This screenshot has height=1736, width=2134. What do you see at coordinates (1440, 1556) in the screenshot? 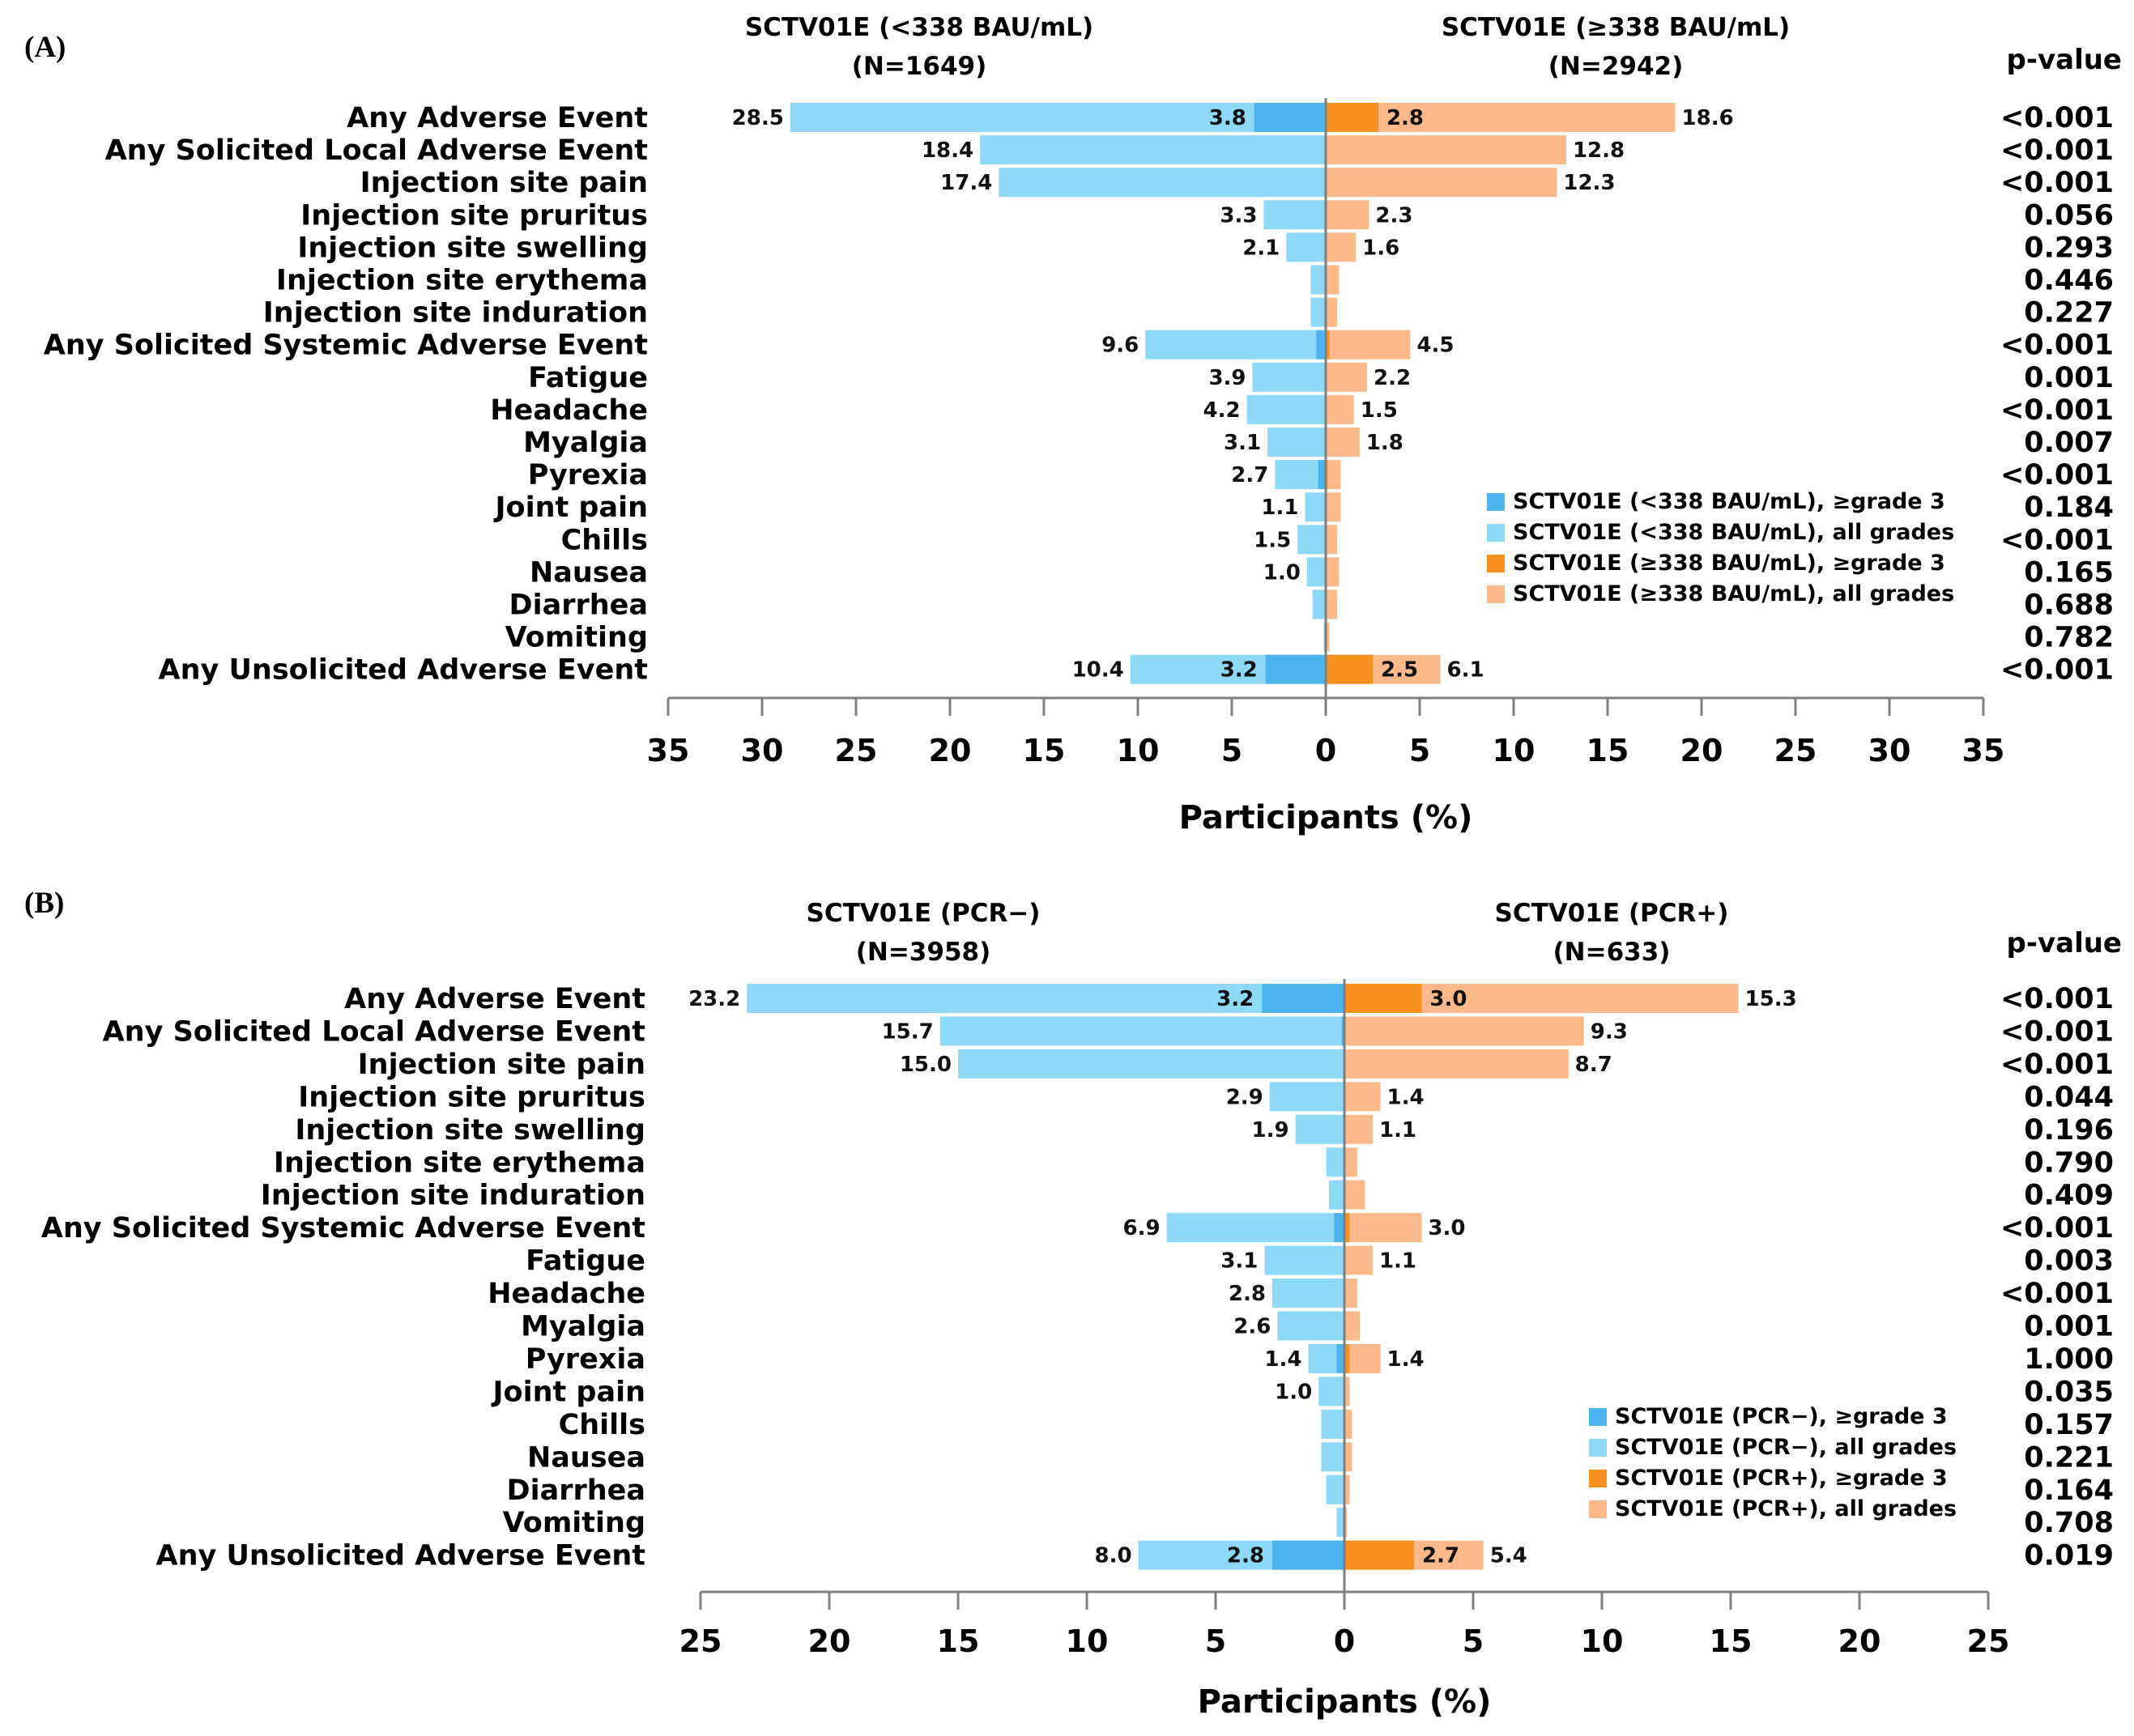
I see `panel-b-value-label-right-grade3: 2.7` at bounding box center [1440, 1556].